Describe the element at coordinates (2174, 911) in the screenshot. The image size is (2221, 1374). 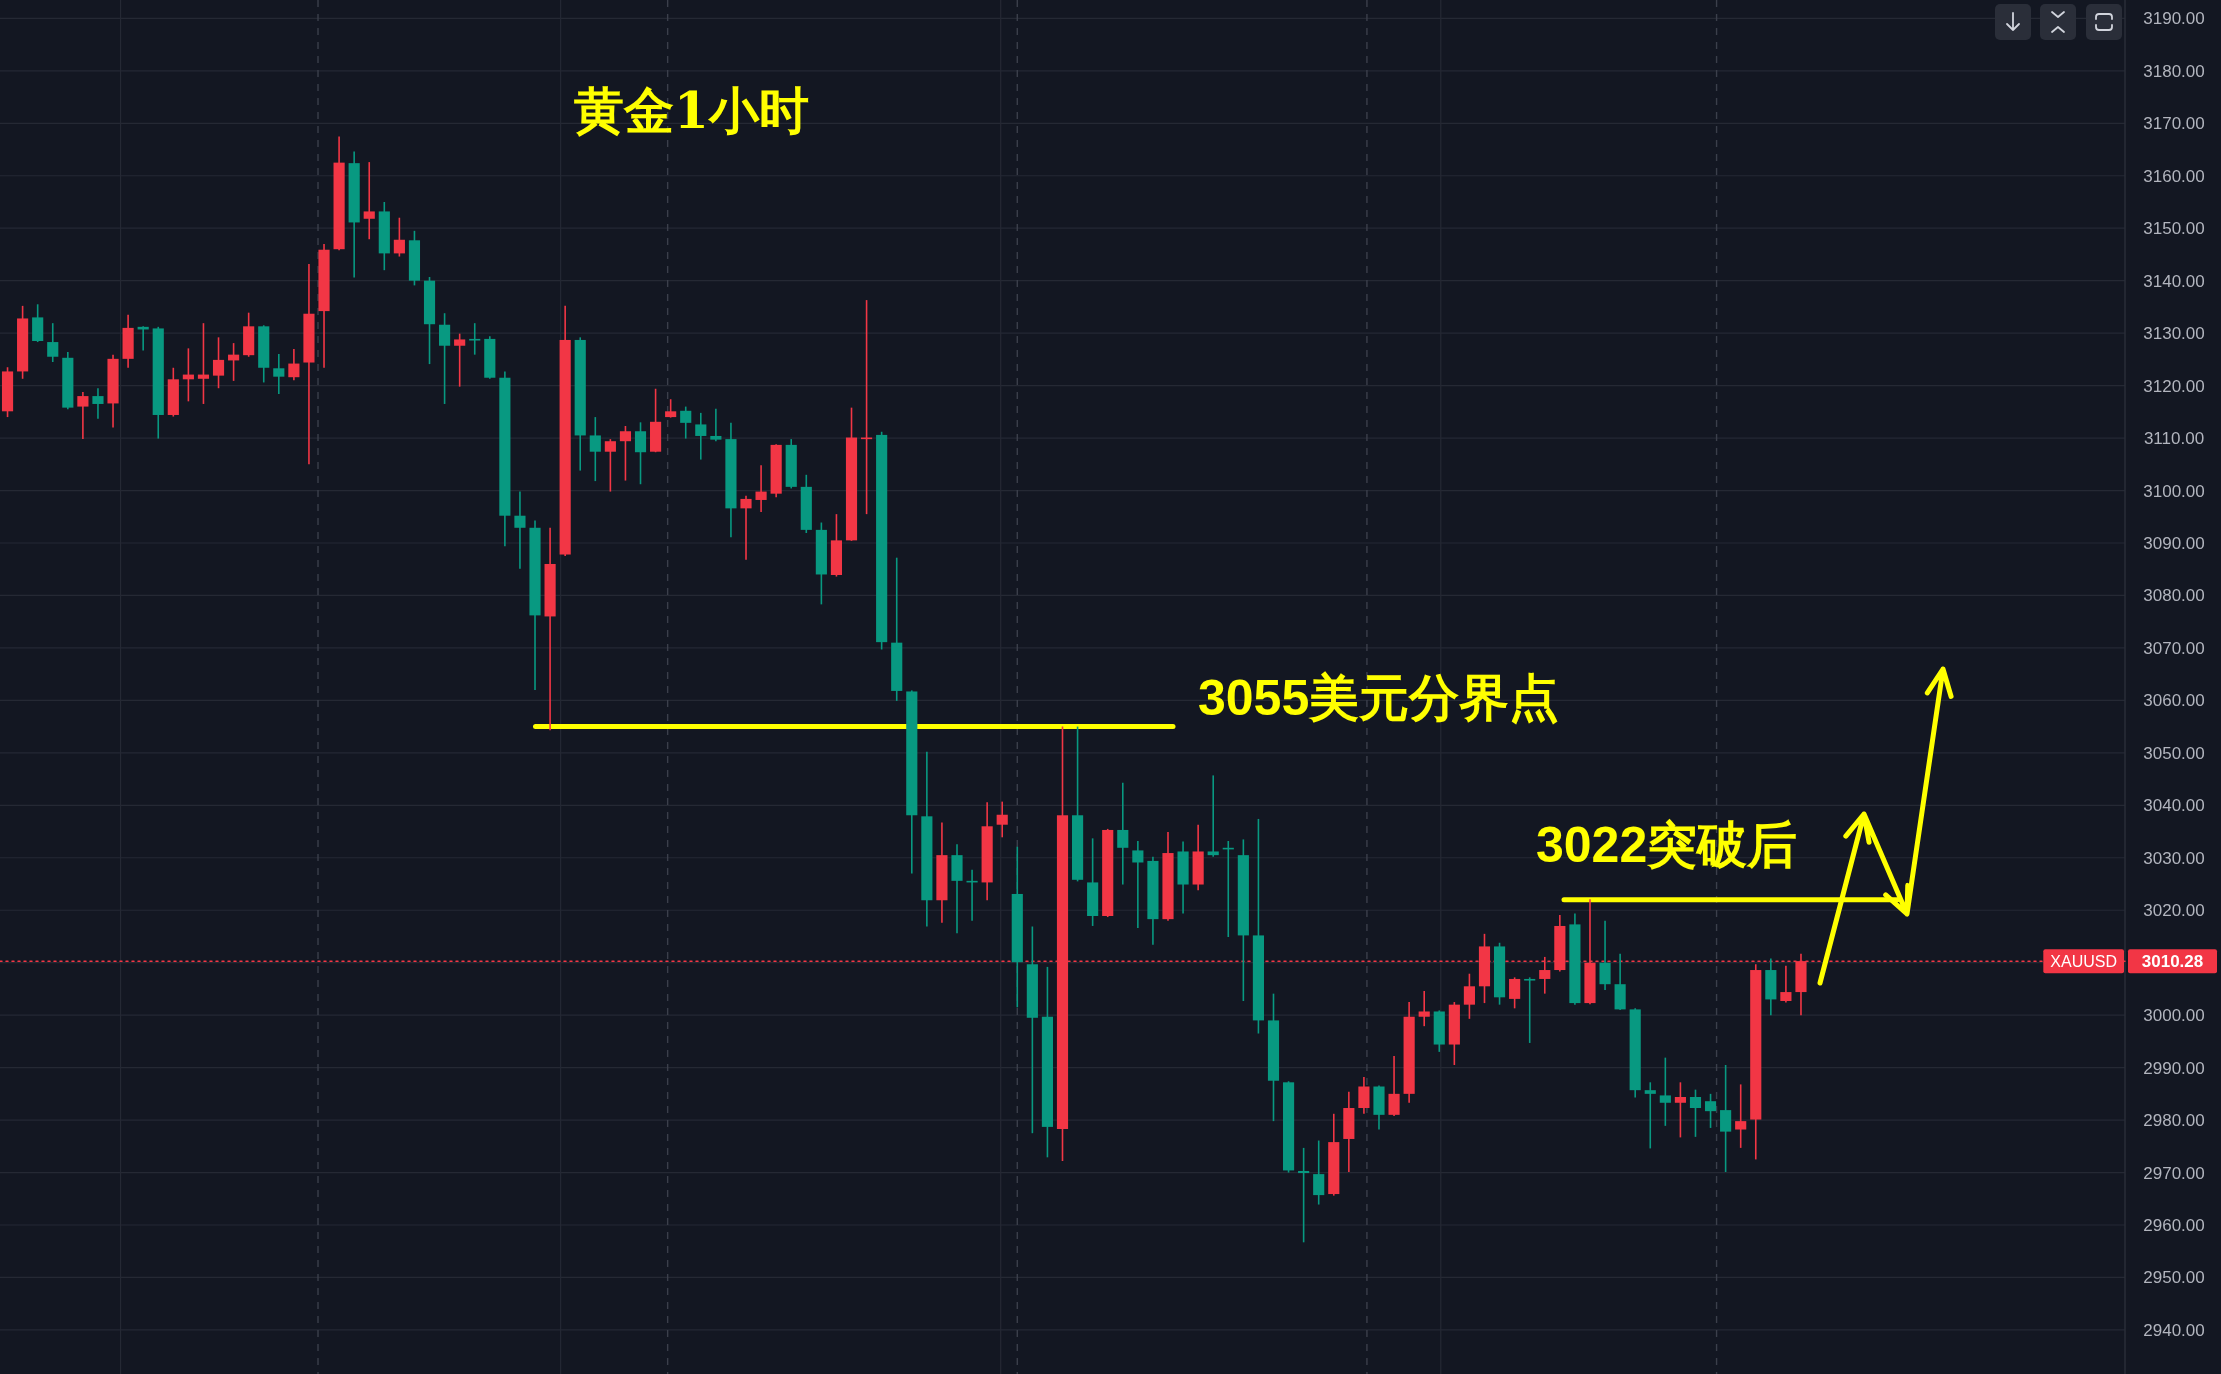
I see `y-tick-label: 3020.00` at that location.